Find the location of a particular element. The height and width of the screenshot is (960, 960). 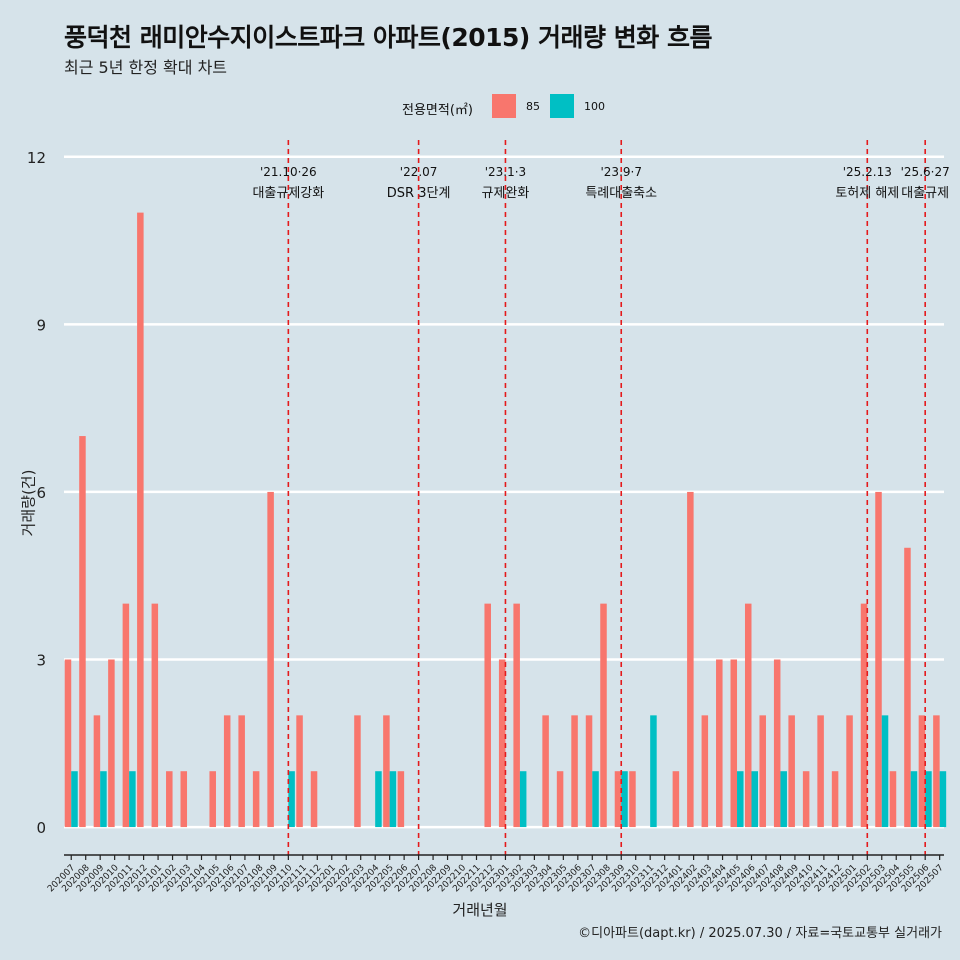

legend: 전용면적(㎡) 85 100 is located at coordinates (480, 107).